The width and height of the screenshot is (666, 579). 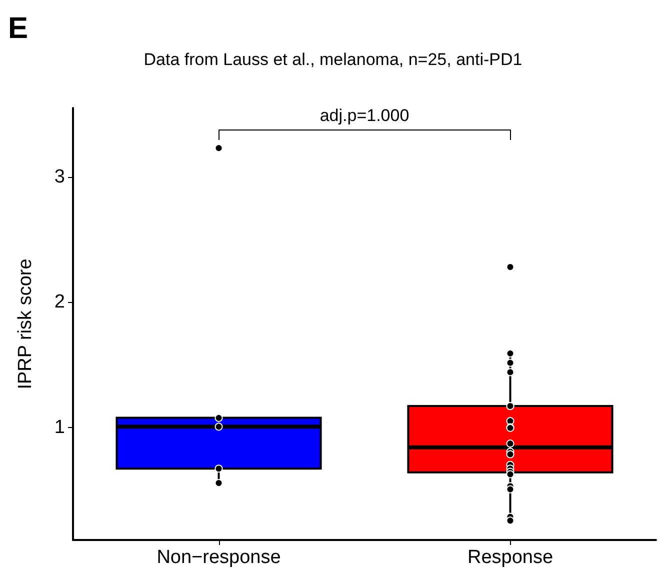 I want to click on y-tick-label: 3, so click(x=59, y=177).